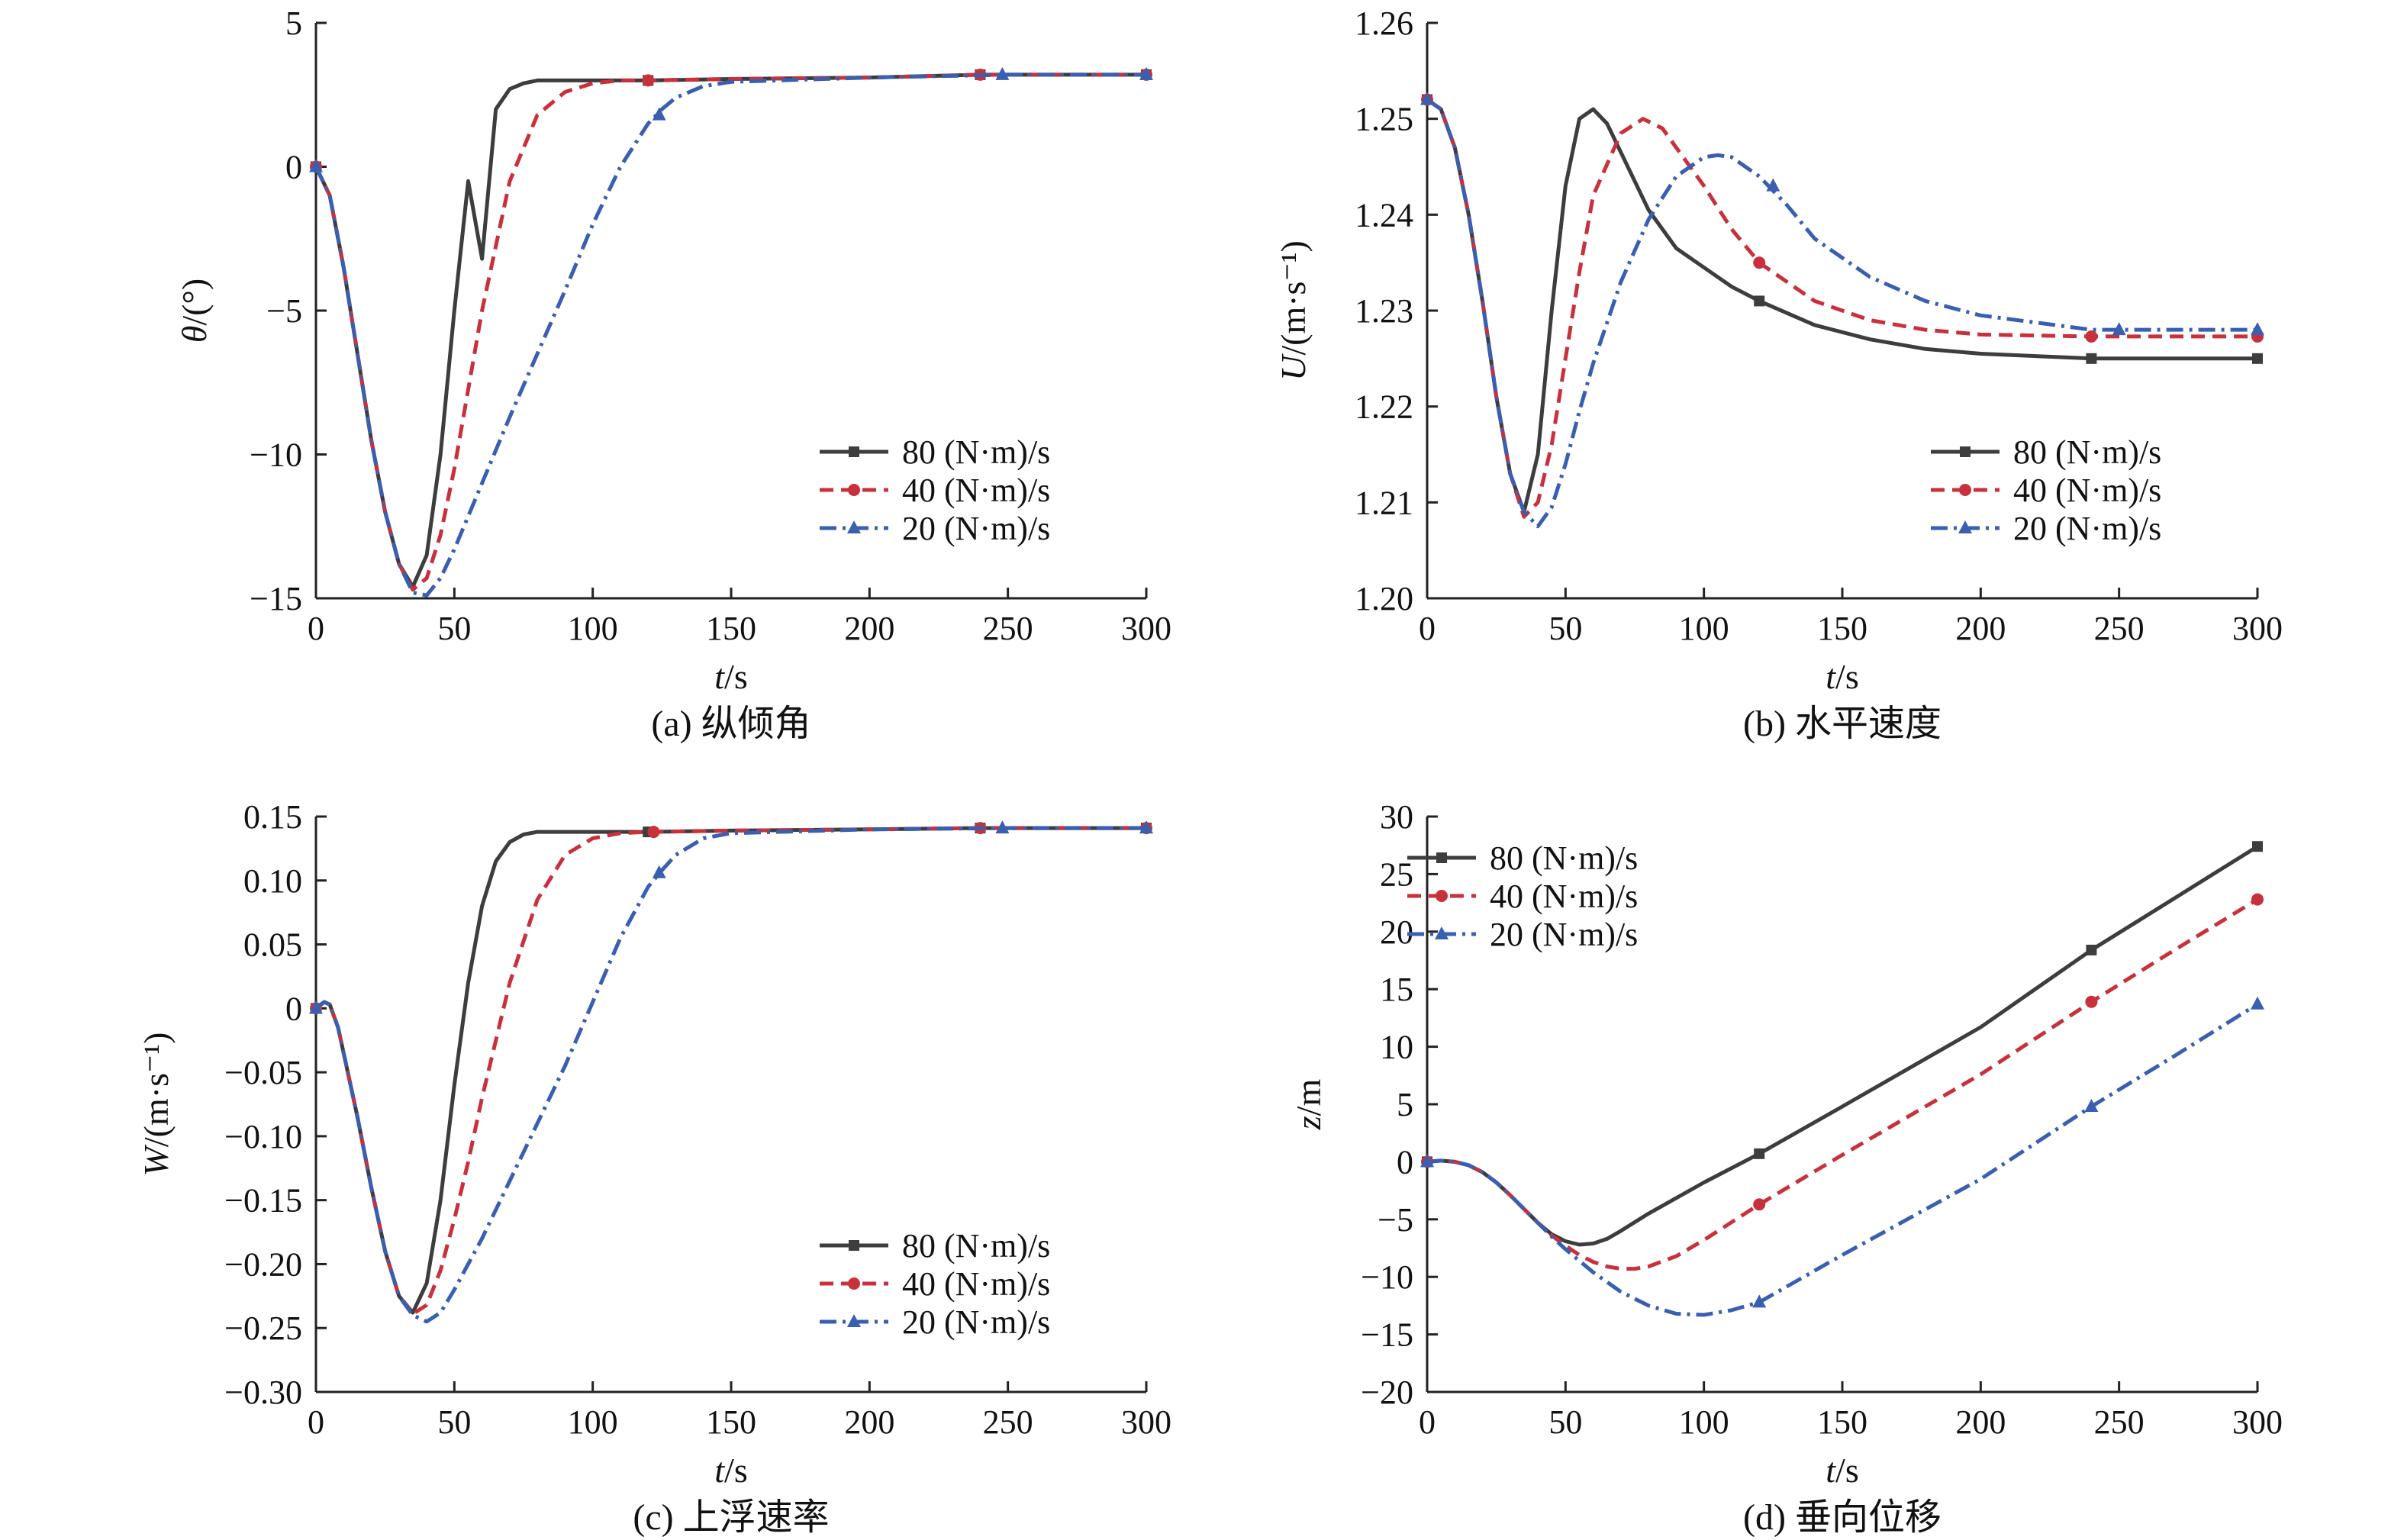 The width and height of the screenshot is (2404, 1540). What do you see at coordinates (1384, 503) in the screenshot?
I see `y-tick-label: 1.21` at bounding box center [1384, 503].